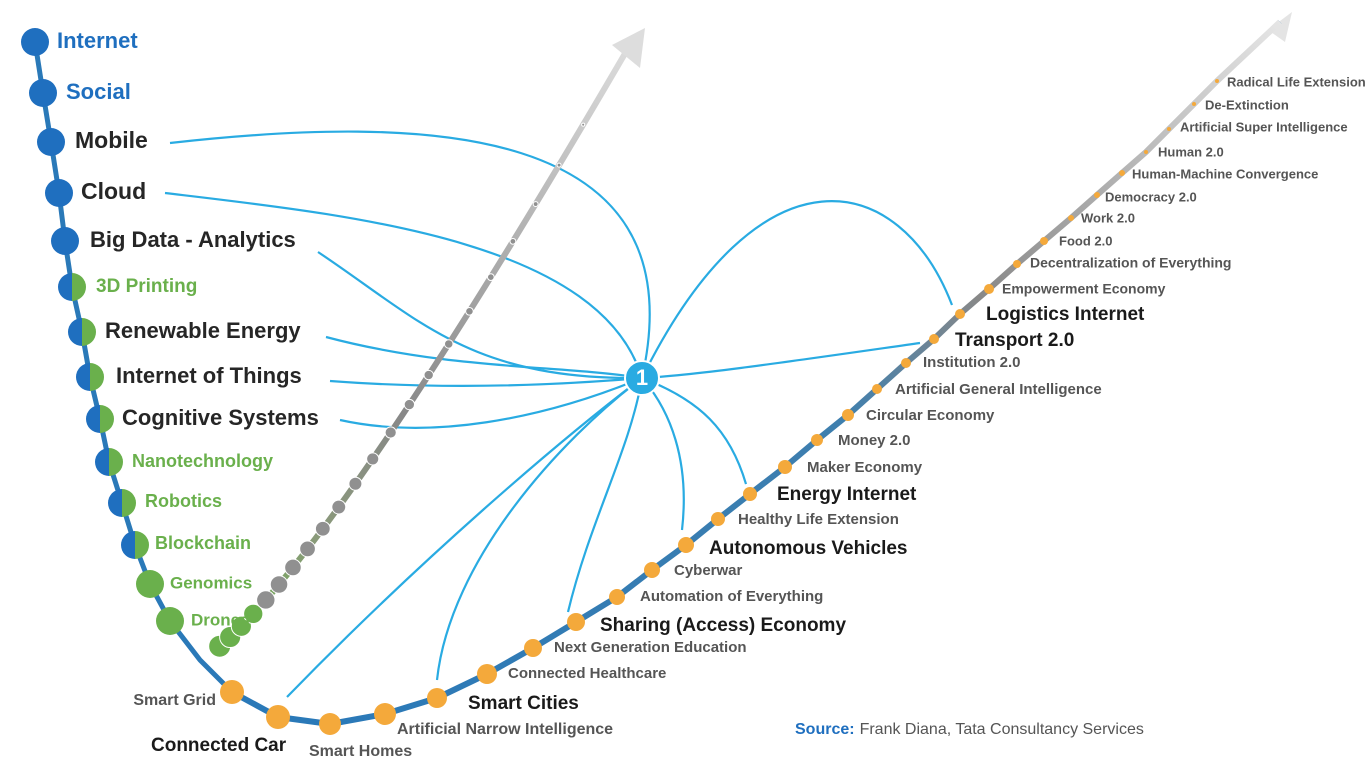 The width and height of the screenshot is (1372, 770). Describe the element at coordinates (360, 751) in the screenshot. I see `right-label: Smart Homes` at that location.